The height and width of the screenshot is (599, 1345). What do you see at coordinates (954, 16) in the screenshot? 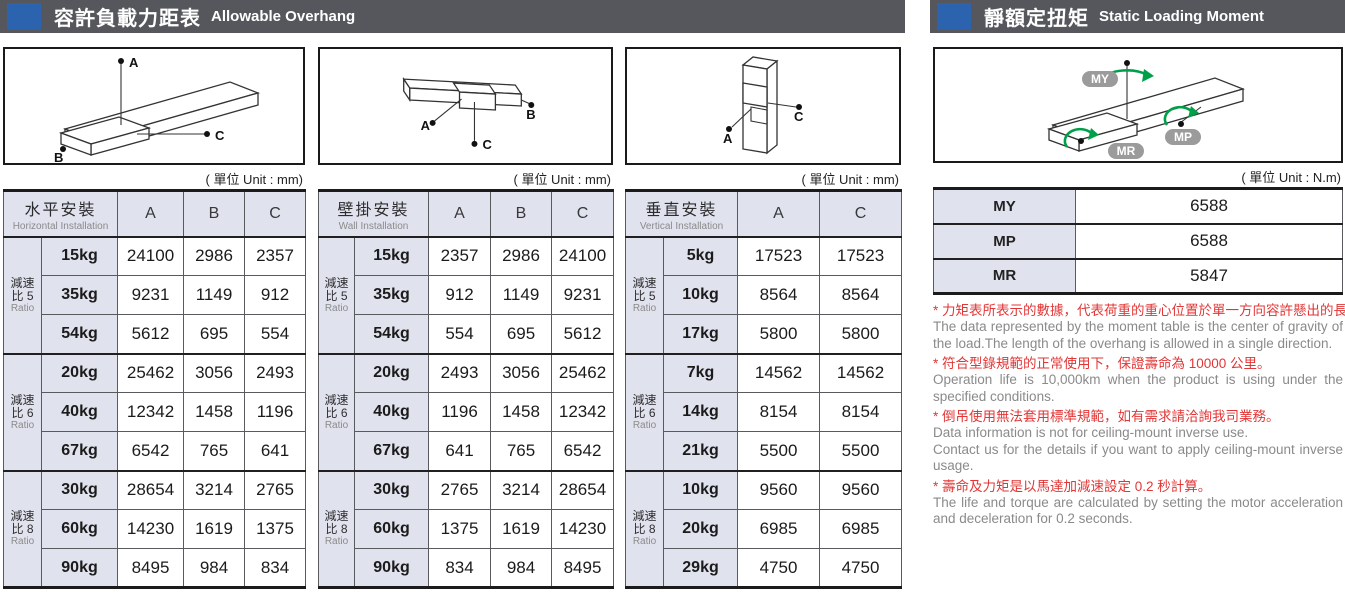
I see `header-accent-square` at bounding box center [954, 16].